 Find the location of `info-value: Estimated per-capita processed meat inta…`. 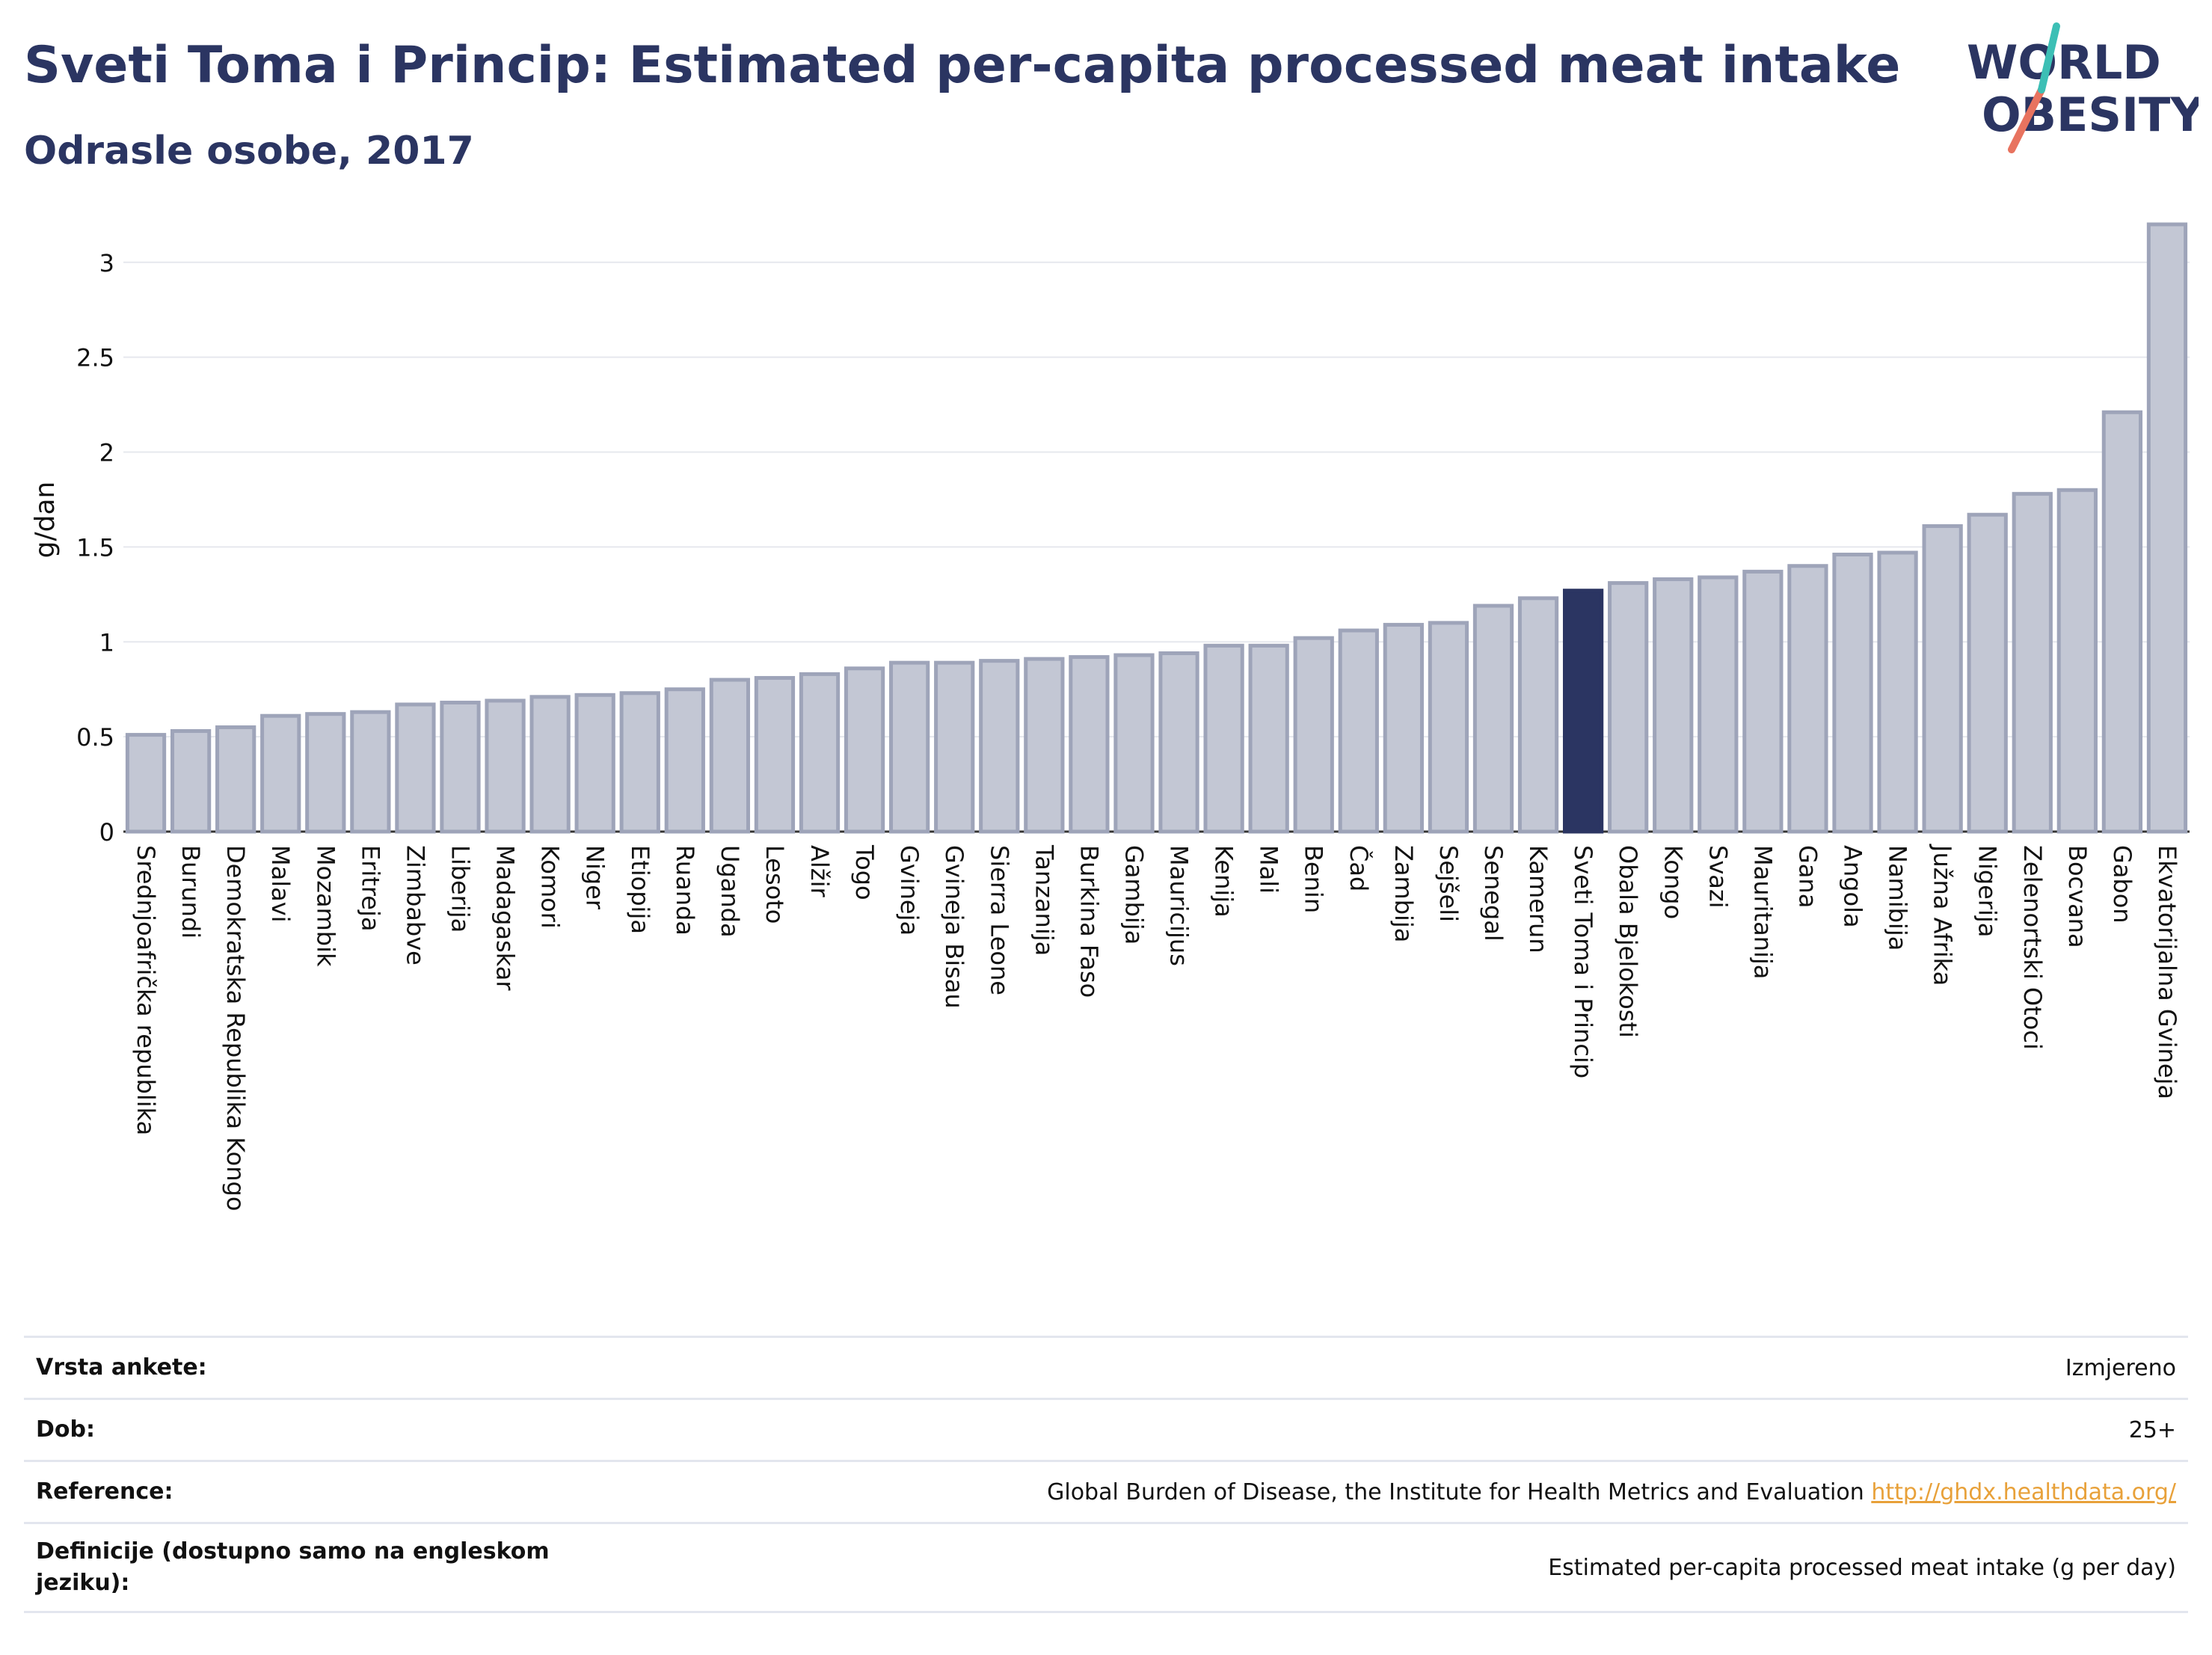

info-value: Estimated per-capita processed meat inta… is located at coordinates (1862, 1567).